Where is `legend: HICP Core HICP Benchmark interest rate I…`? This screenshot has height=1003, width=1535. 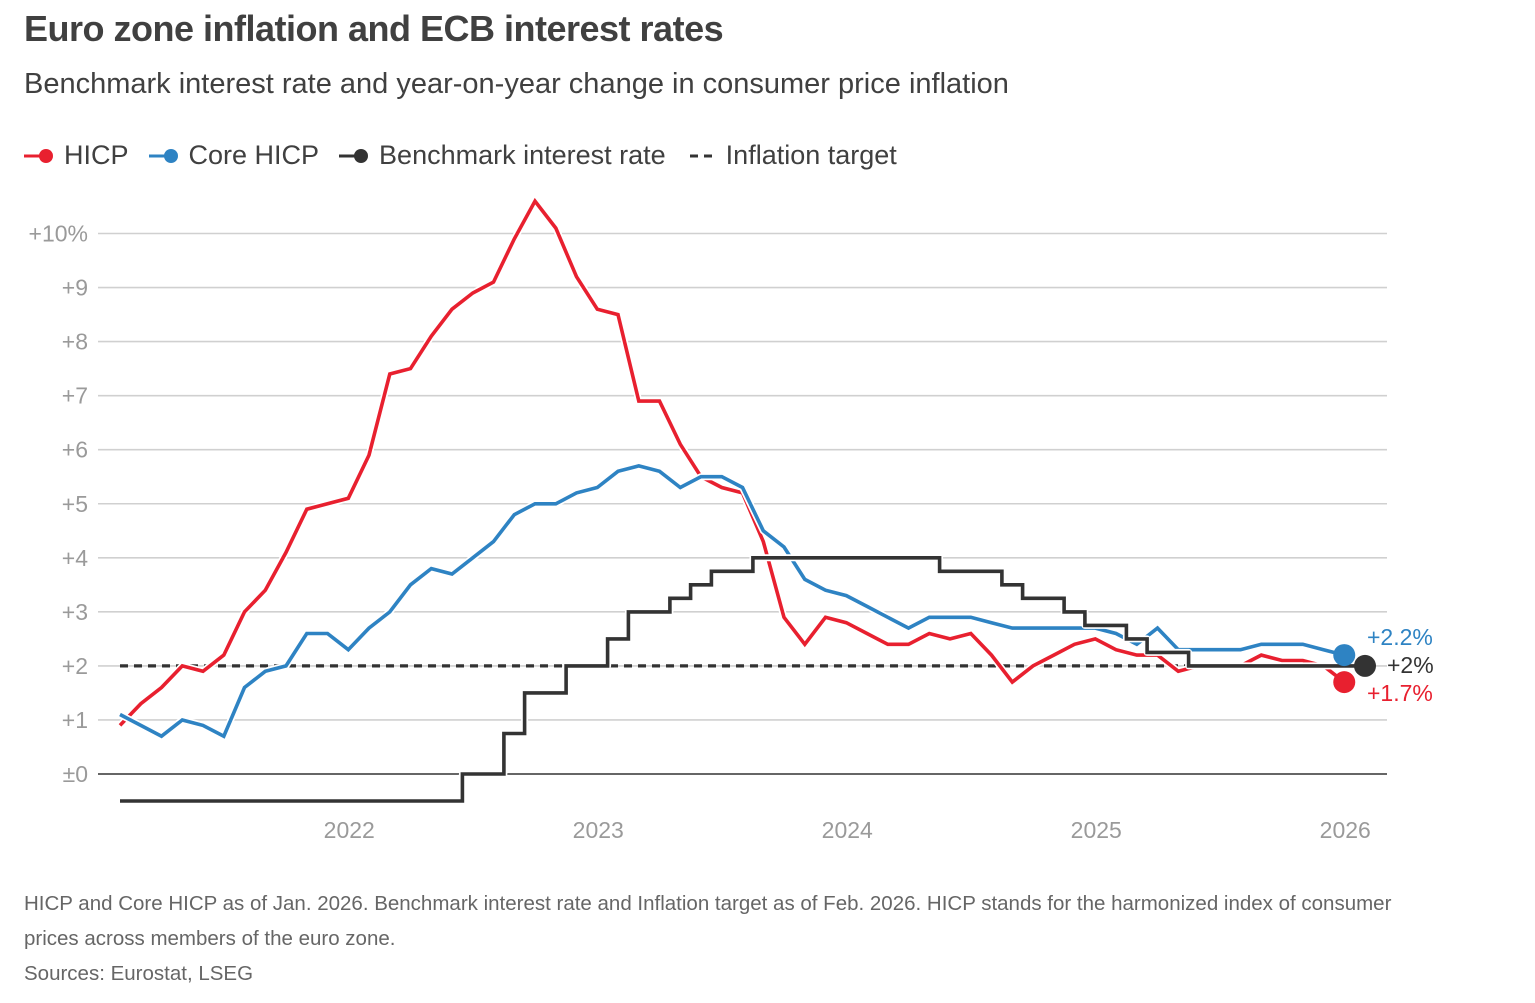 legend: HICP Core HICP Benchmark interest rate I… is located at coordinates (470, 155).